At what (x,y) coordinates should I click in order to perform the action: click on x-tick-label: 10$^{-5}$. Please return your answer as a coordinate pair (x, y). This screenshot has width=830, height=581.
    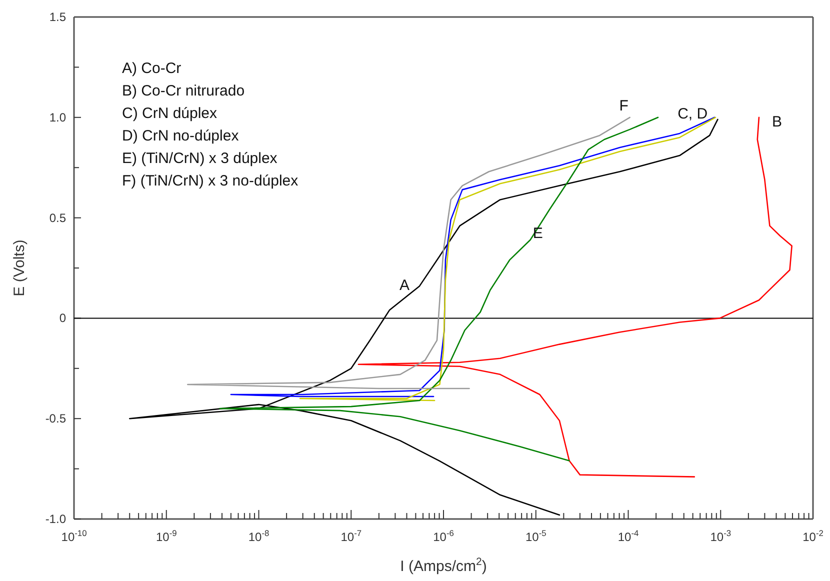
    Looking at the image, I should click on (536, 536).